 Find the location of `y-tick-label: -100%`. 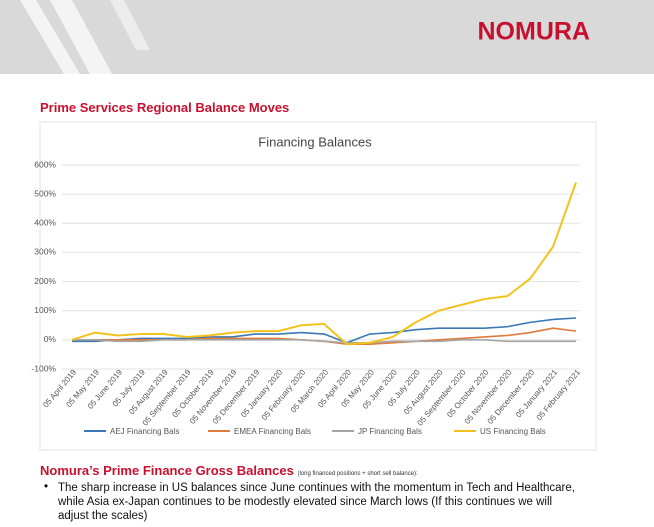

y-tick-label: -100% is located at coordinates (43, 368).